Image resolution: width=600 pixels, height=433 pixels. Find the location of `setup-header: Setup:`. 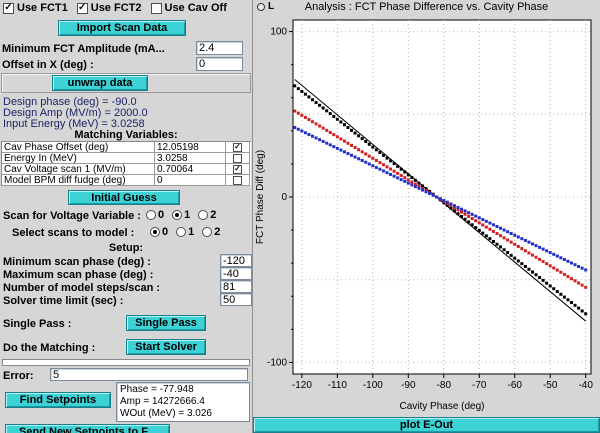

setup-header: Setup: is located at coordinates (126, 248).